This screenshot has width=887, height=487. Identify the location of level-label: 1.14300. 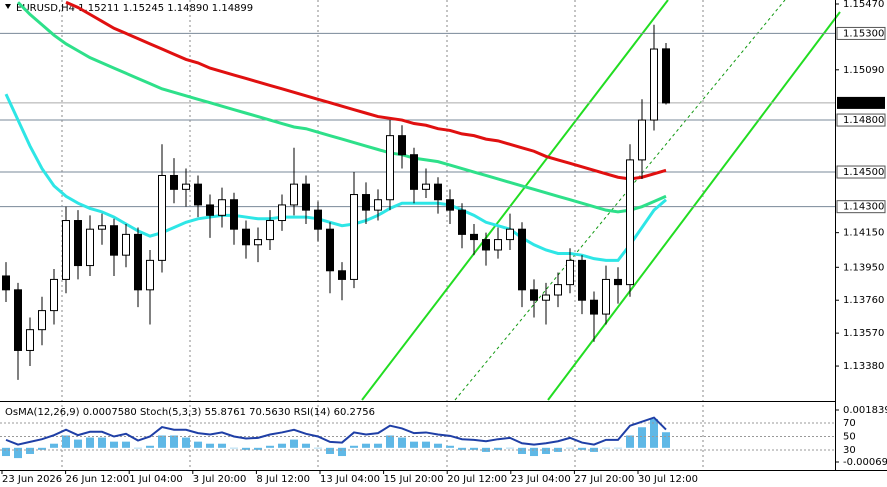
(863, 207).